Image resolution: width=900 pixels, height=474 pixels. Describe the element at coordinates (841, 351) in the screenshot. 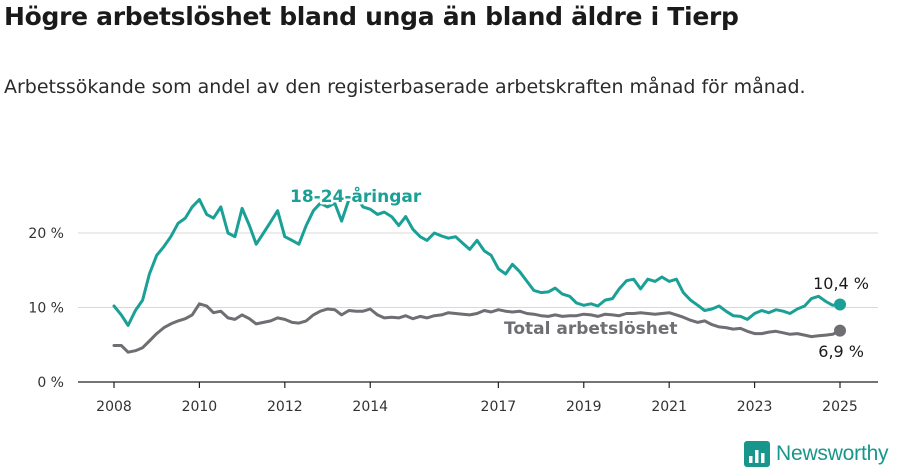

I see `end-value-label-total: 6,9 %` at that location.